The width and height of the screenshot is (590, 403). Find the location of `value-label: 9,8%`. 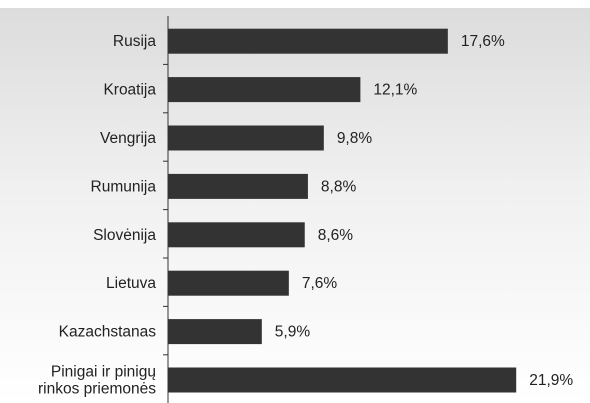

value-label: 9,8% is located at coordinates (355, 138).